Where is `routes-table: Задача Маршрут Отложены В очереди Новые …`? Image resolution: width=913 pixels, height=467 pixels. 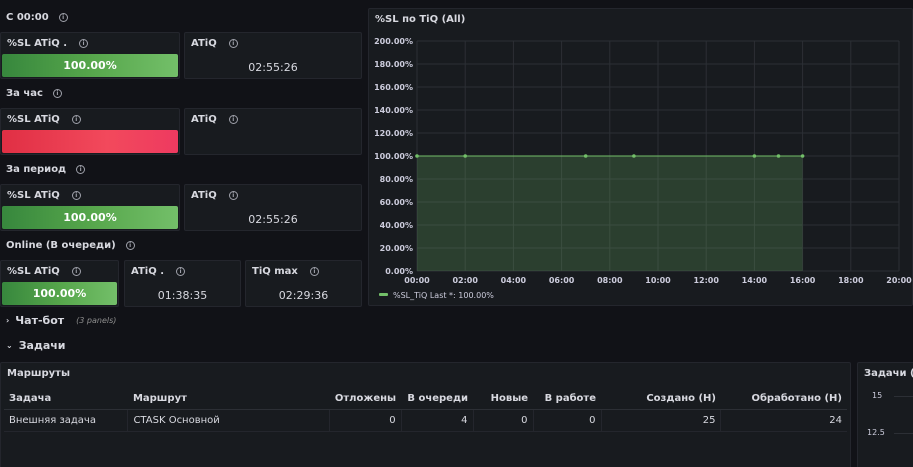 routes-table: Задача Маршрут Отложены В очереди Новые … is located at coordinates (425, 410).